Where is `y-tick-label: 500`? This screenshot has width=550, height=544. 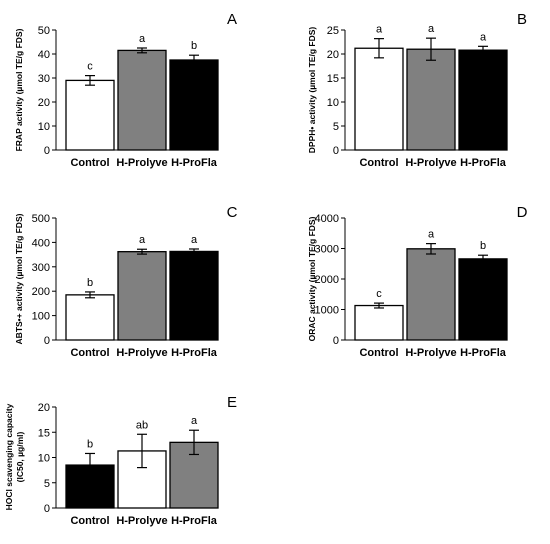
y-tick-label: 500 is located at coordinates (41, 219).